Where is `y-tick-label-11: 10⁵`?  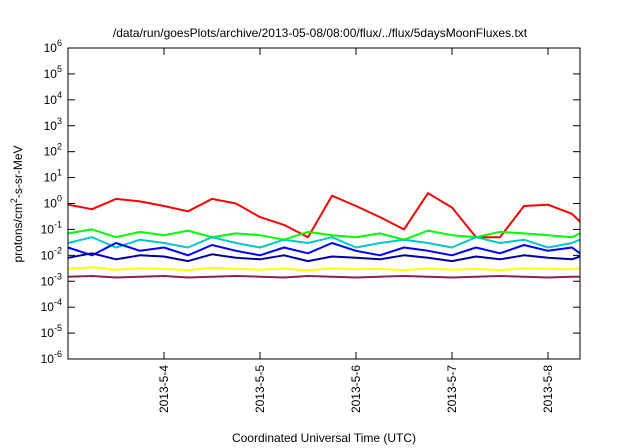 y-tick-label-11: 10⁵ is located at coordinates (53, 72).